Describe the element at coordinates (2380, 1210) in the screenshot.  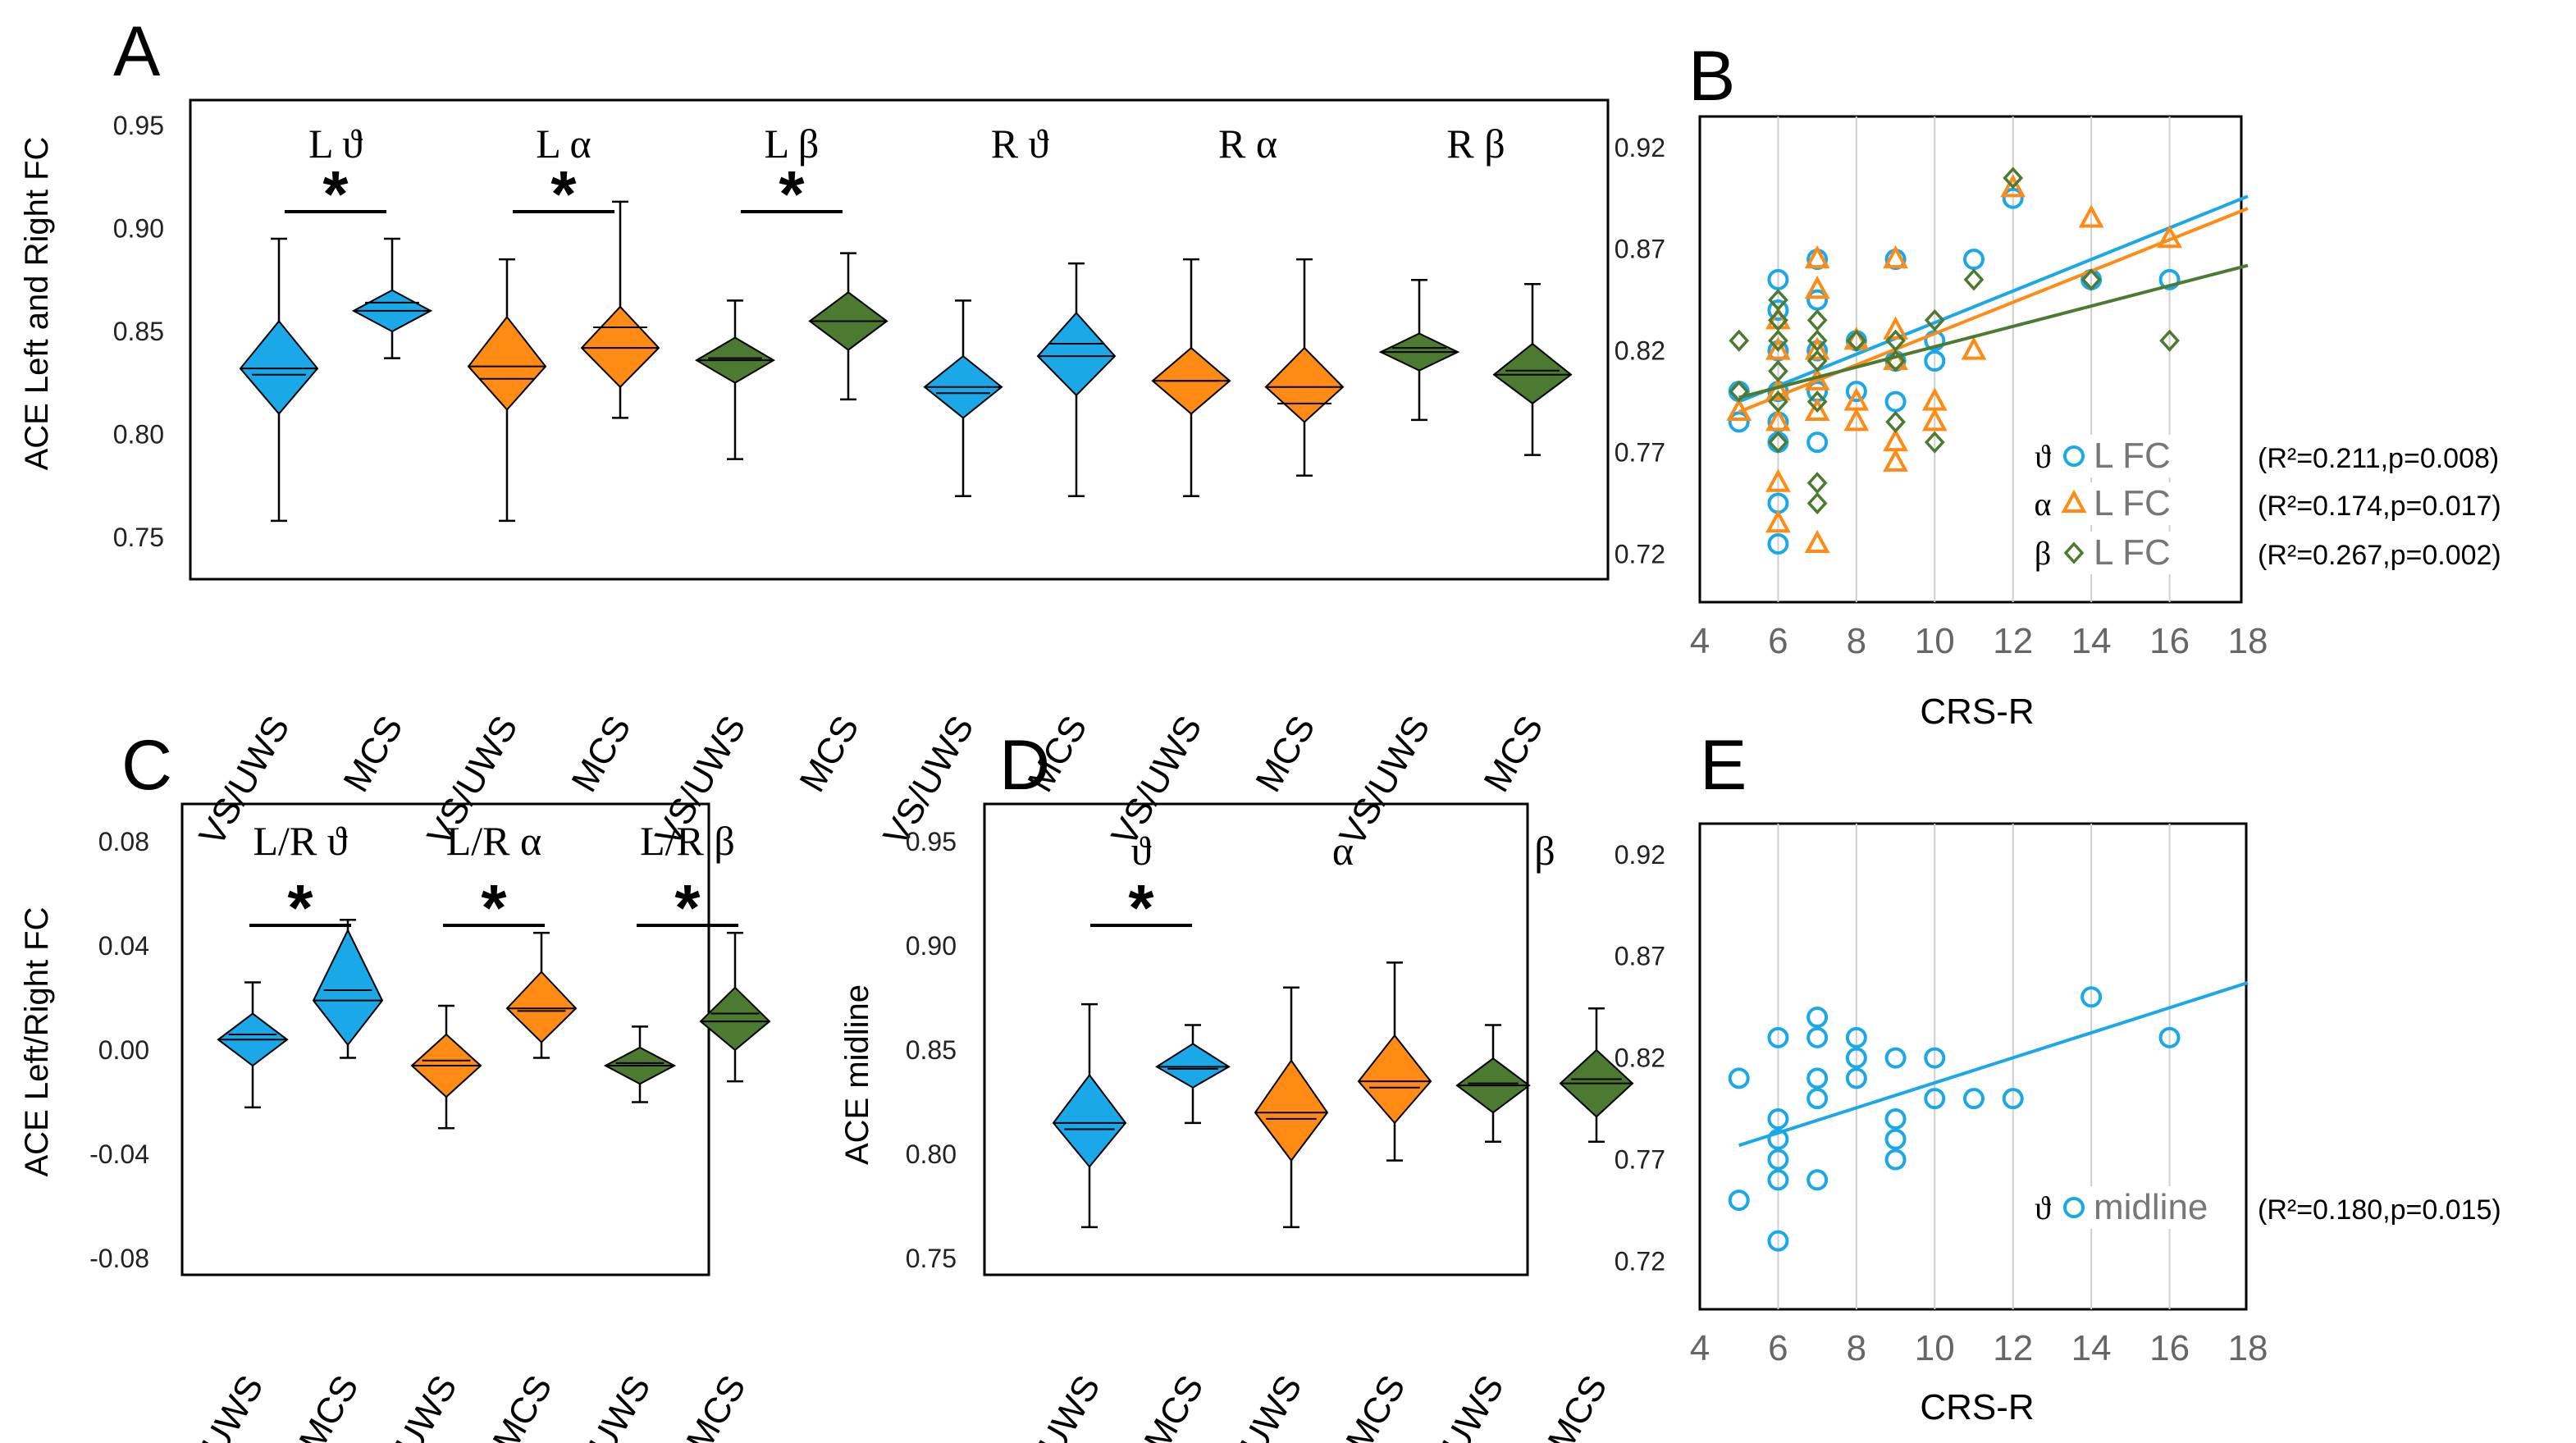
I see `legend-stat: (R²=0.180,p=0.015)` at that location.